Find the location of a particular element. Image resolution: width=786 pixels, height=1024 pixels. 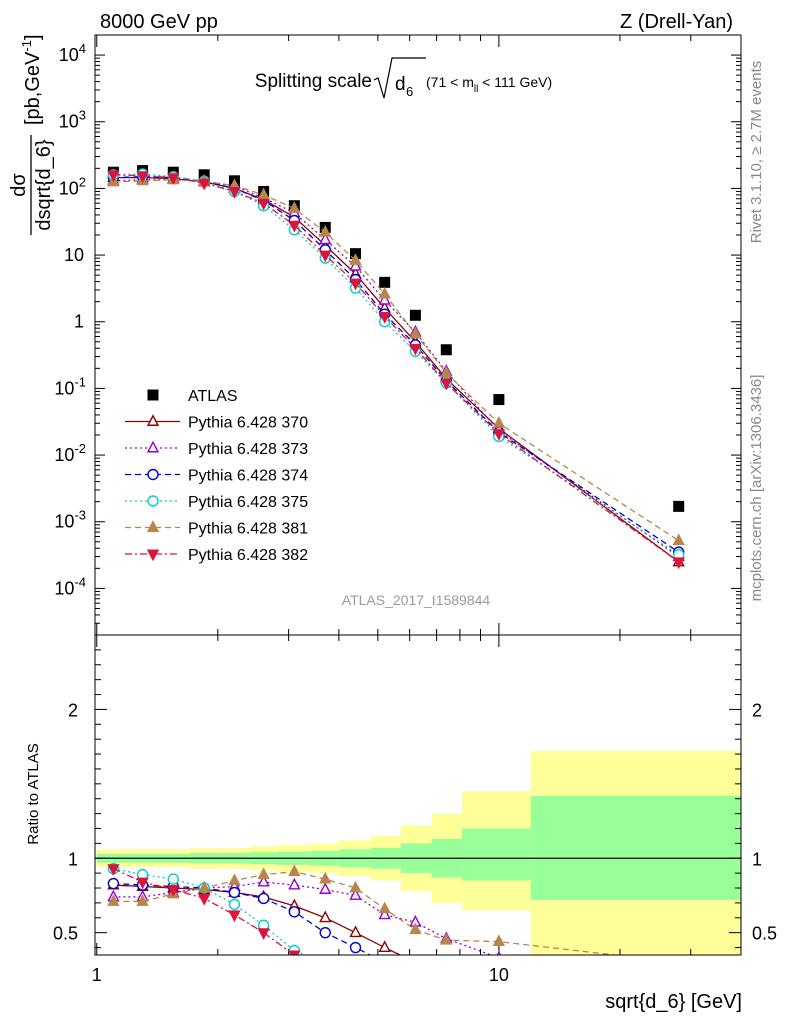

legend-label: ATLAS is located at coordinates (213, 396).